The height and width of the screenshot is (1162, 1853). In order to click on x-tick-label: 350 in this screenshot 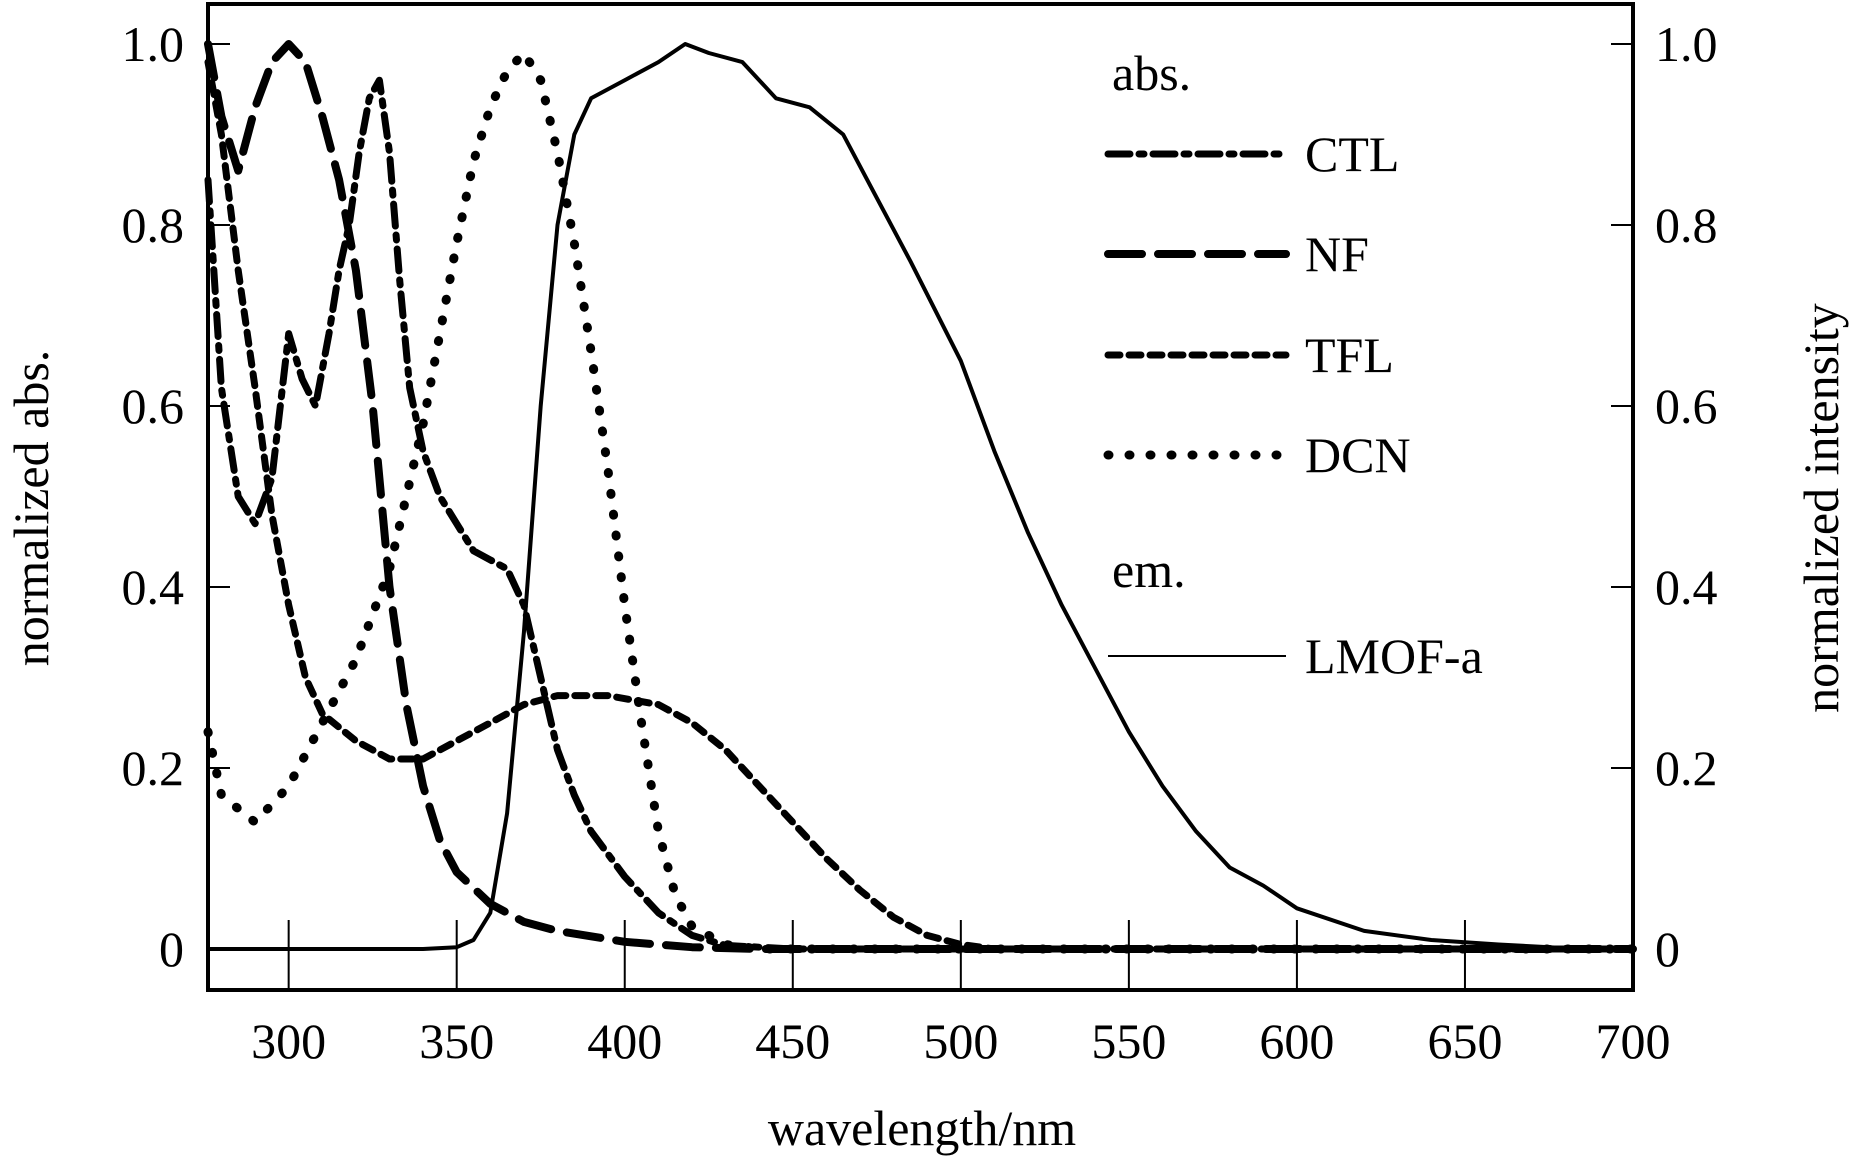, I will do `click(456, 1041)`.